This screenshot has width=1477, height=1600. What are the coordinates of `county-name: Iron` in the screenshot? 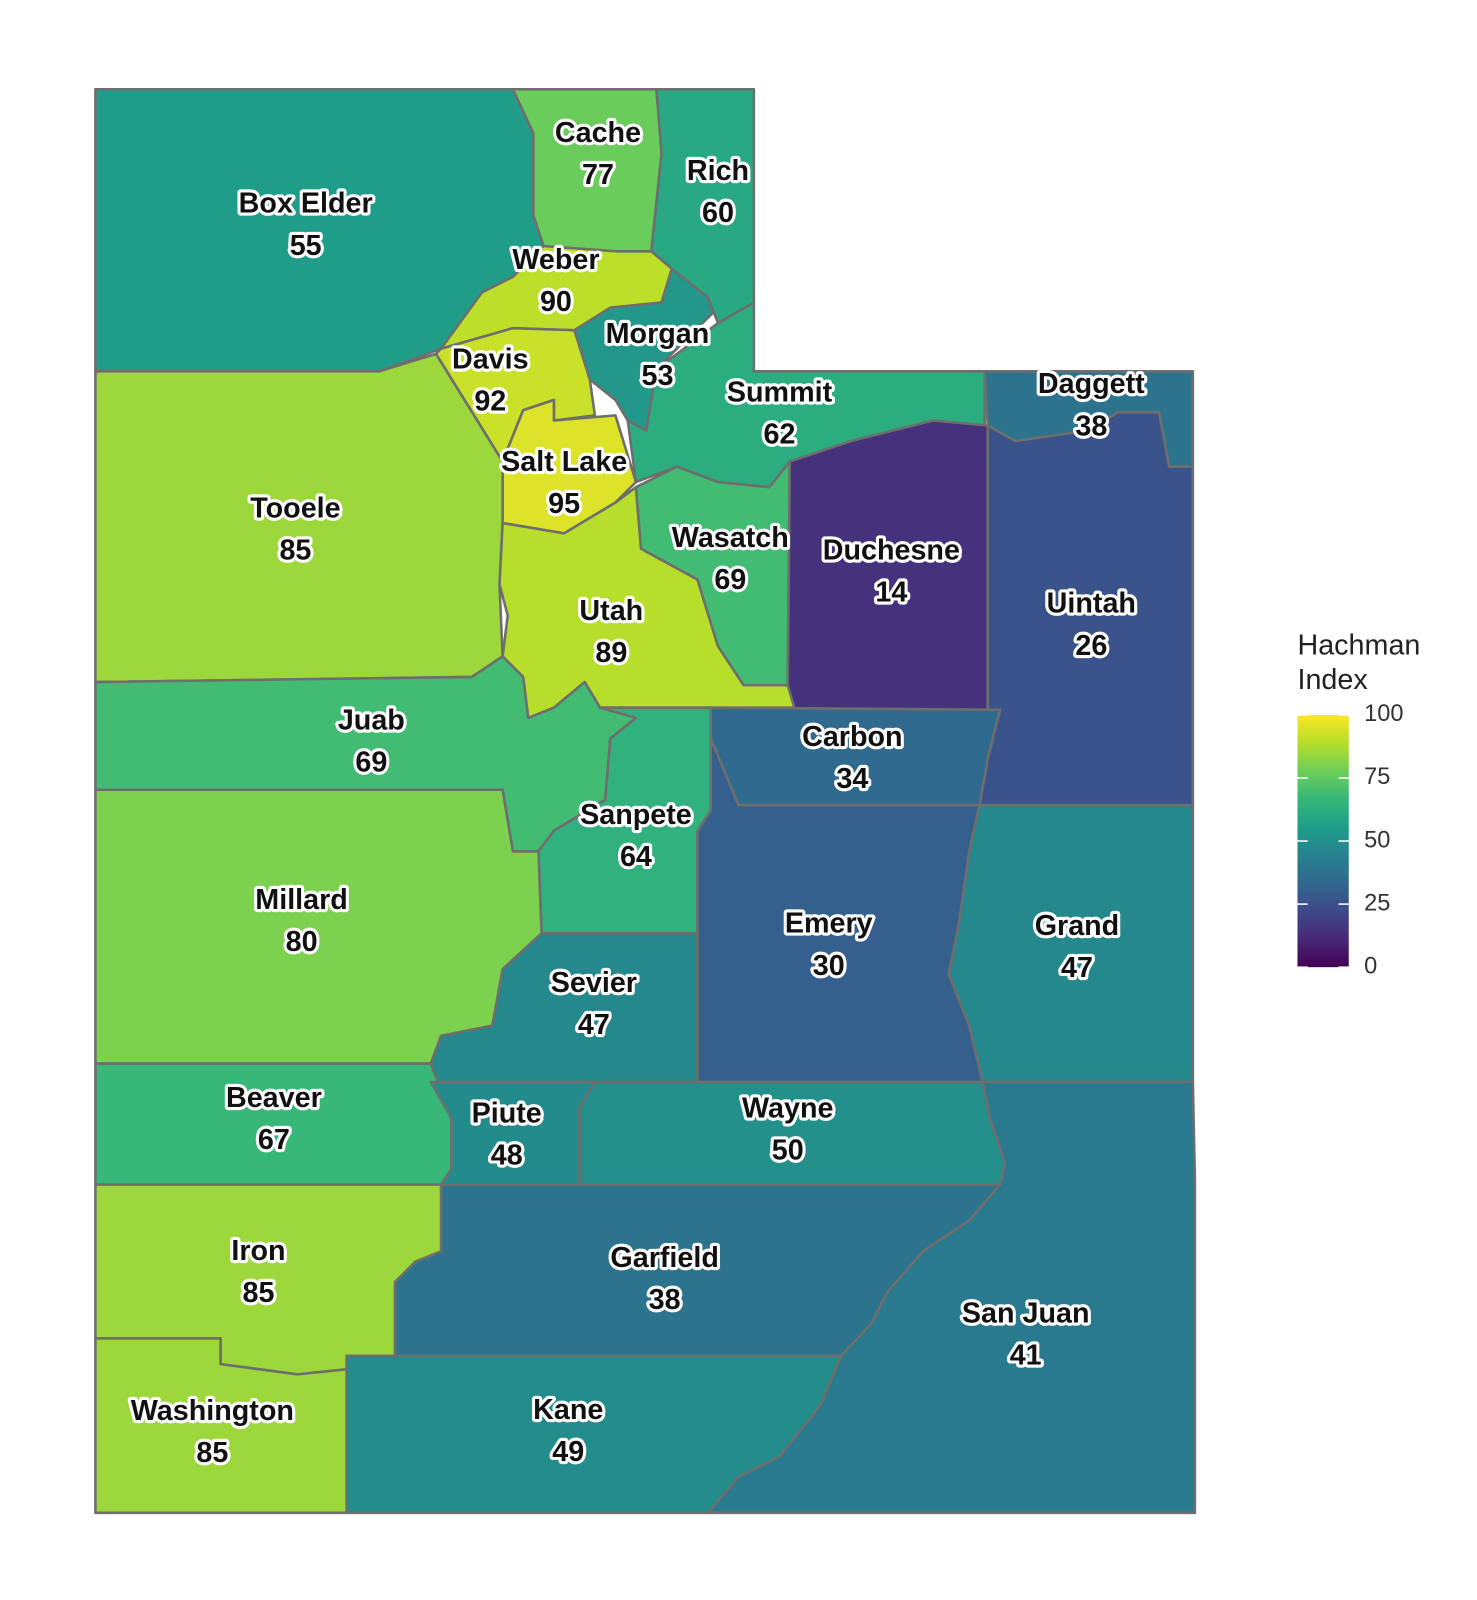 It's located at (258, 1251).